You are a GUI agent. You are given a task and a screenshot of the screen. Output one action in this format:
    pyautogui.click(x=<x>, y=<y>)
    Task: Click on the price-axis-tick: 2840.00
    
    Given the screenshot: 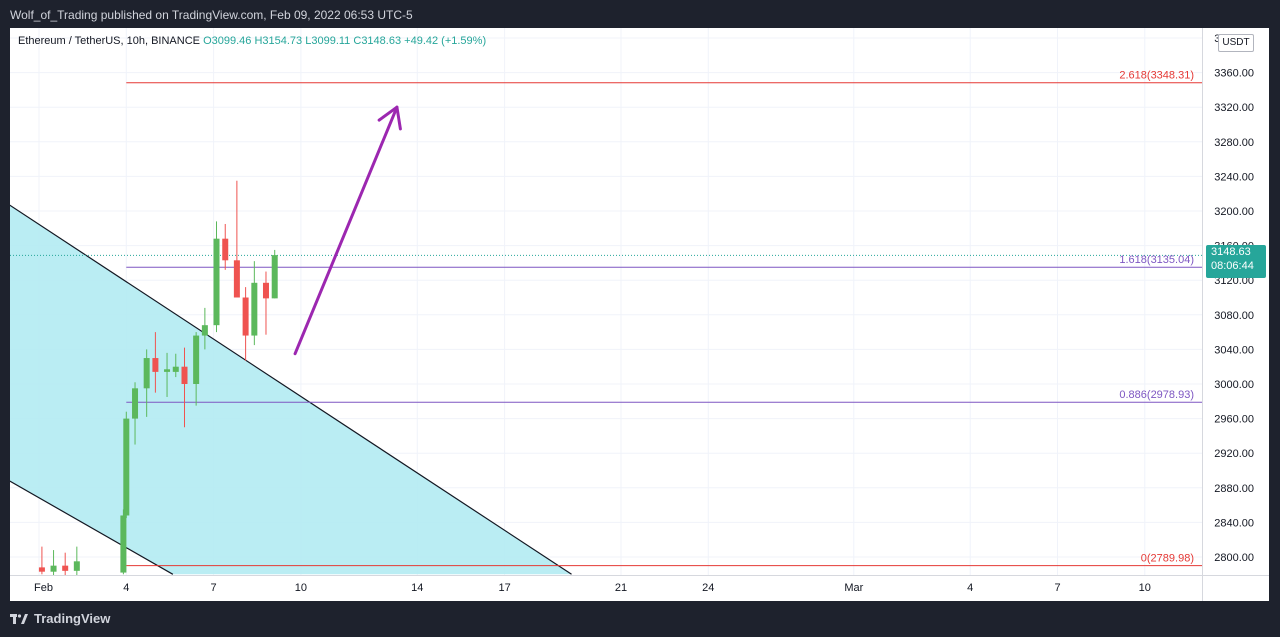 What is the action you would take?
    pyautogui.click(x=1234, y=523)
    